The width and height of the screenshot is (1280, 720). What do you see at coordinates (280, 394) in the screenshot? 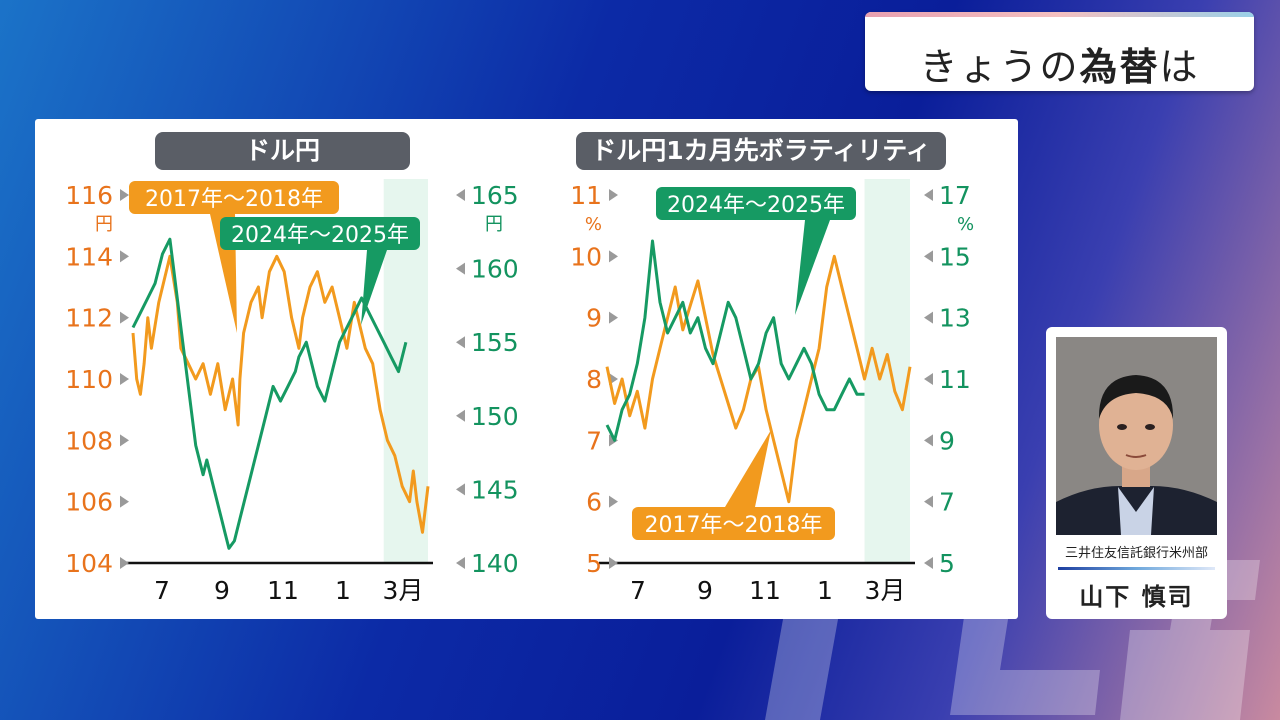
I see `chart-1-series-1-line` at bounding box center [280, 394].